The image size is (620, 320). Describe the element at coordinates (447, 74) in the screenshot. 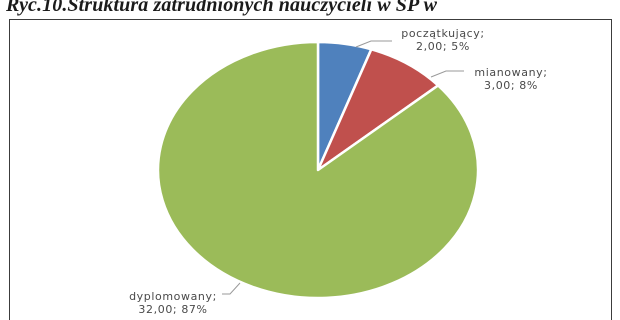

I see `leader-line-mianowany` at that location.